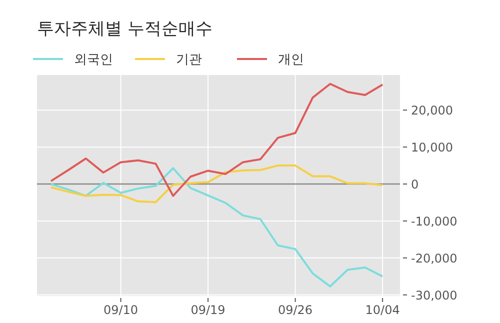 Image resolution: width=500 pixels, height=323 pixels. Describe the element at coordinates (432, 111) in the screenshot. I see `y-tick-label: 20,000` at that location.